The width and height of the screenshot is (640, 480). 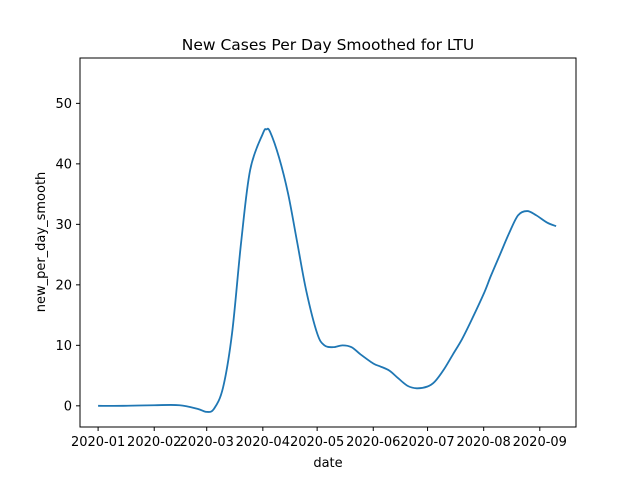 What do you see at coordinates (63, 164) in the screenshot?
I see `y-tick-label: 40` at bounding box center [63, 164].